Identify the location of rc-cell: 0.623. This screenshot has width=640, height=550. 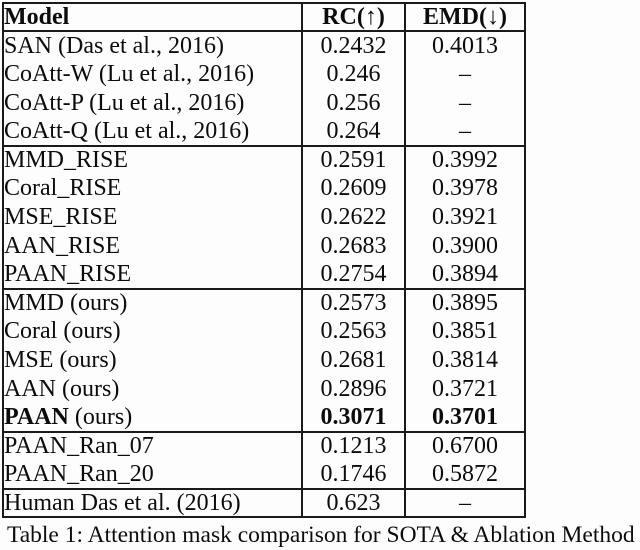
(353, 503).